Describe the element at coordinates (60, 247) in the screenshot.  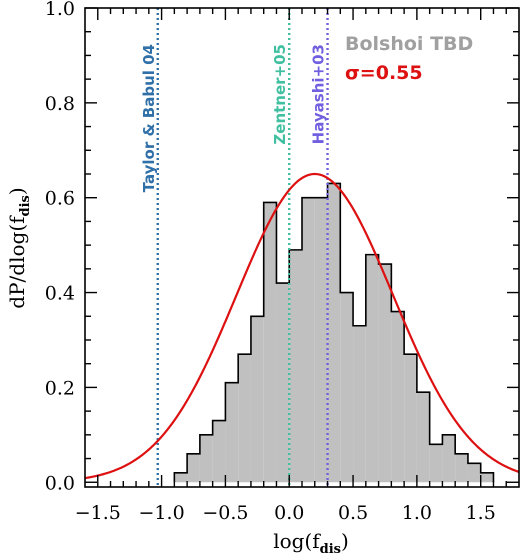
I see `y-tick-labels: 0.0 0.2 0.4 0.6 0.8 1.0` at that location.